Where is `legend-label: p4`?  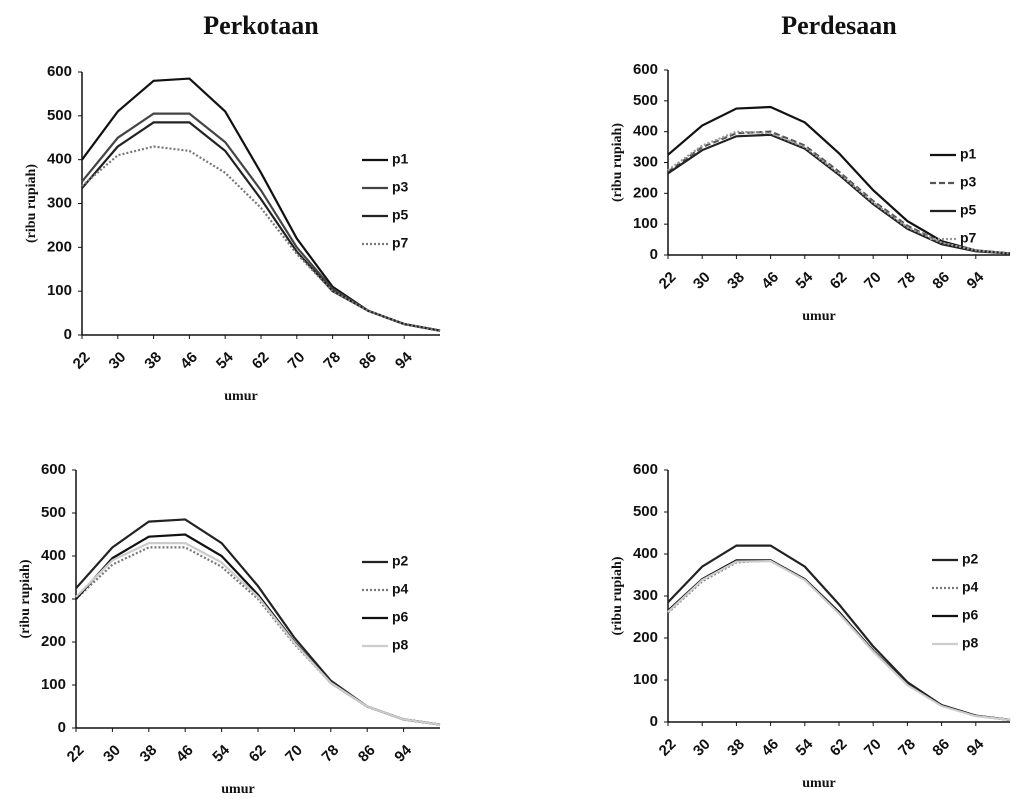
legend-label: p4 is located at coordinates (400, 589).